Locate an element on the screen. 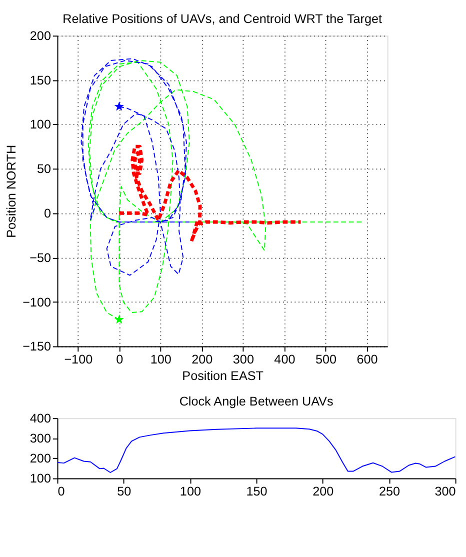 This screenshot has width=466, height=557. y-tick-label: 300 is located at coordinates (40, 439).